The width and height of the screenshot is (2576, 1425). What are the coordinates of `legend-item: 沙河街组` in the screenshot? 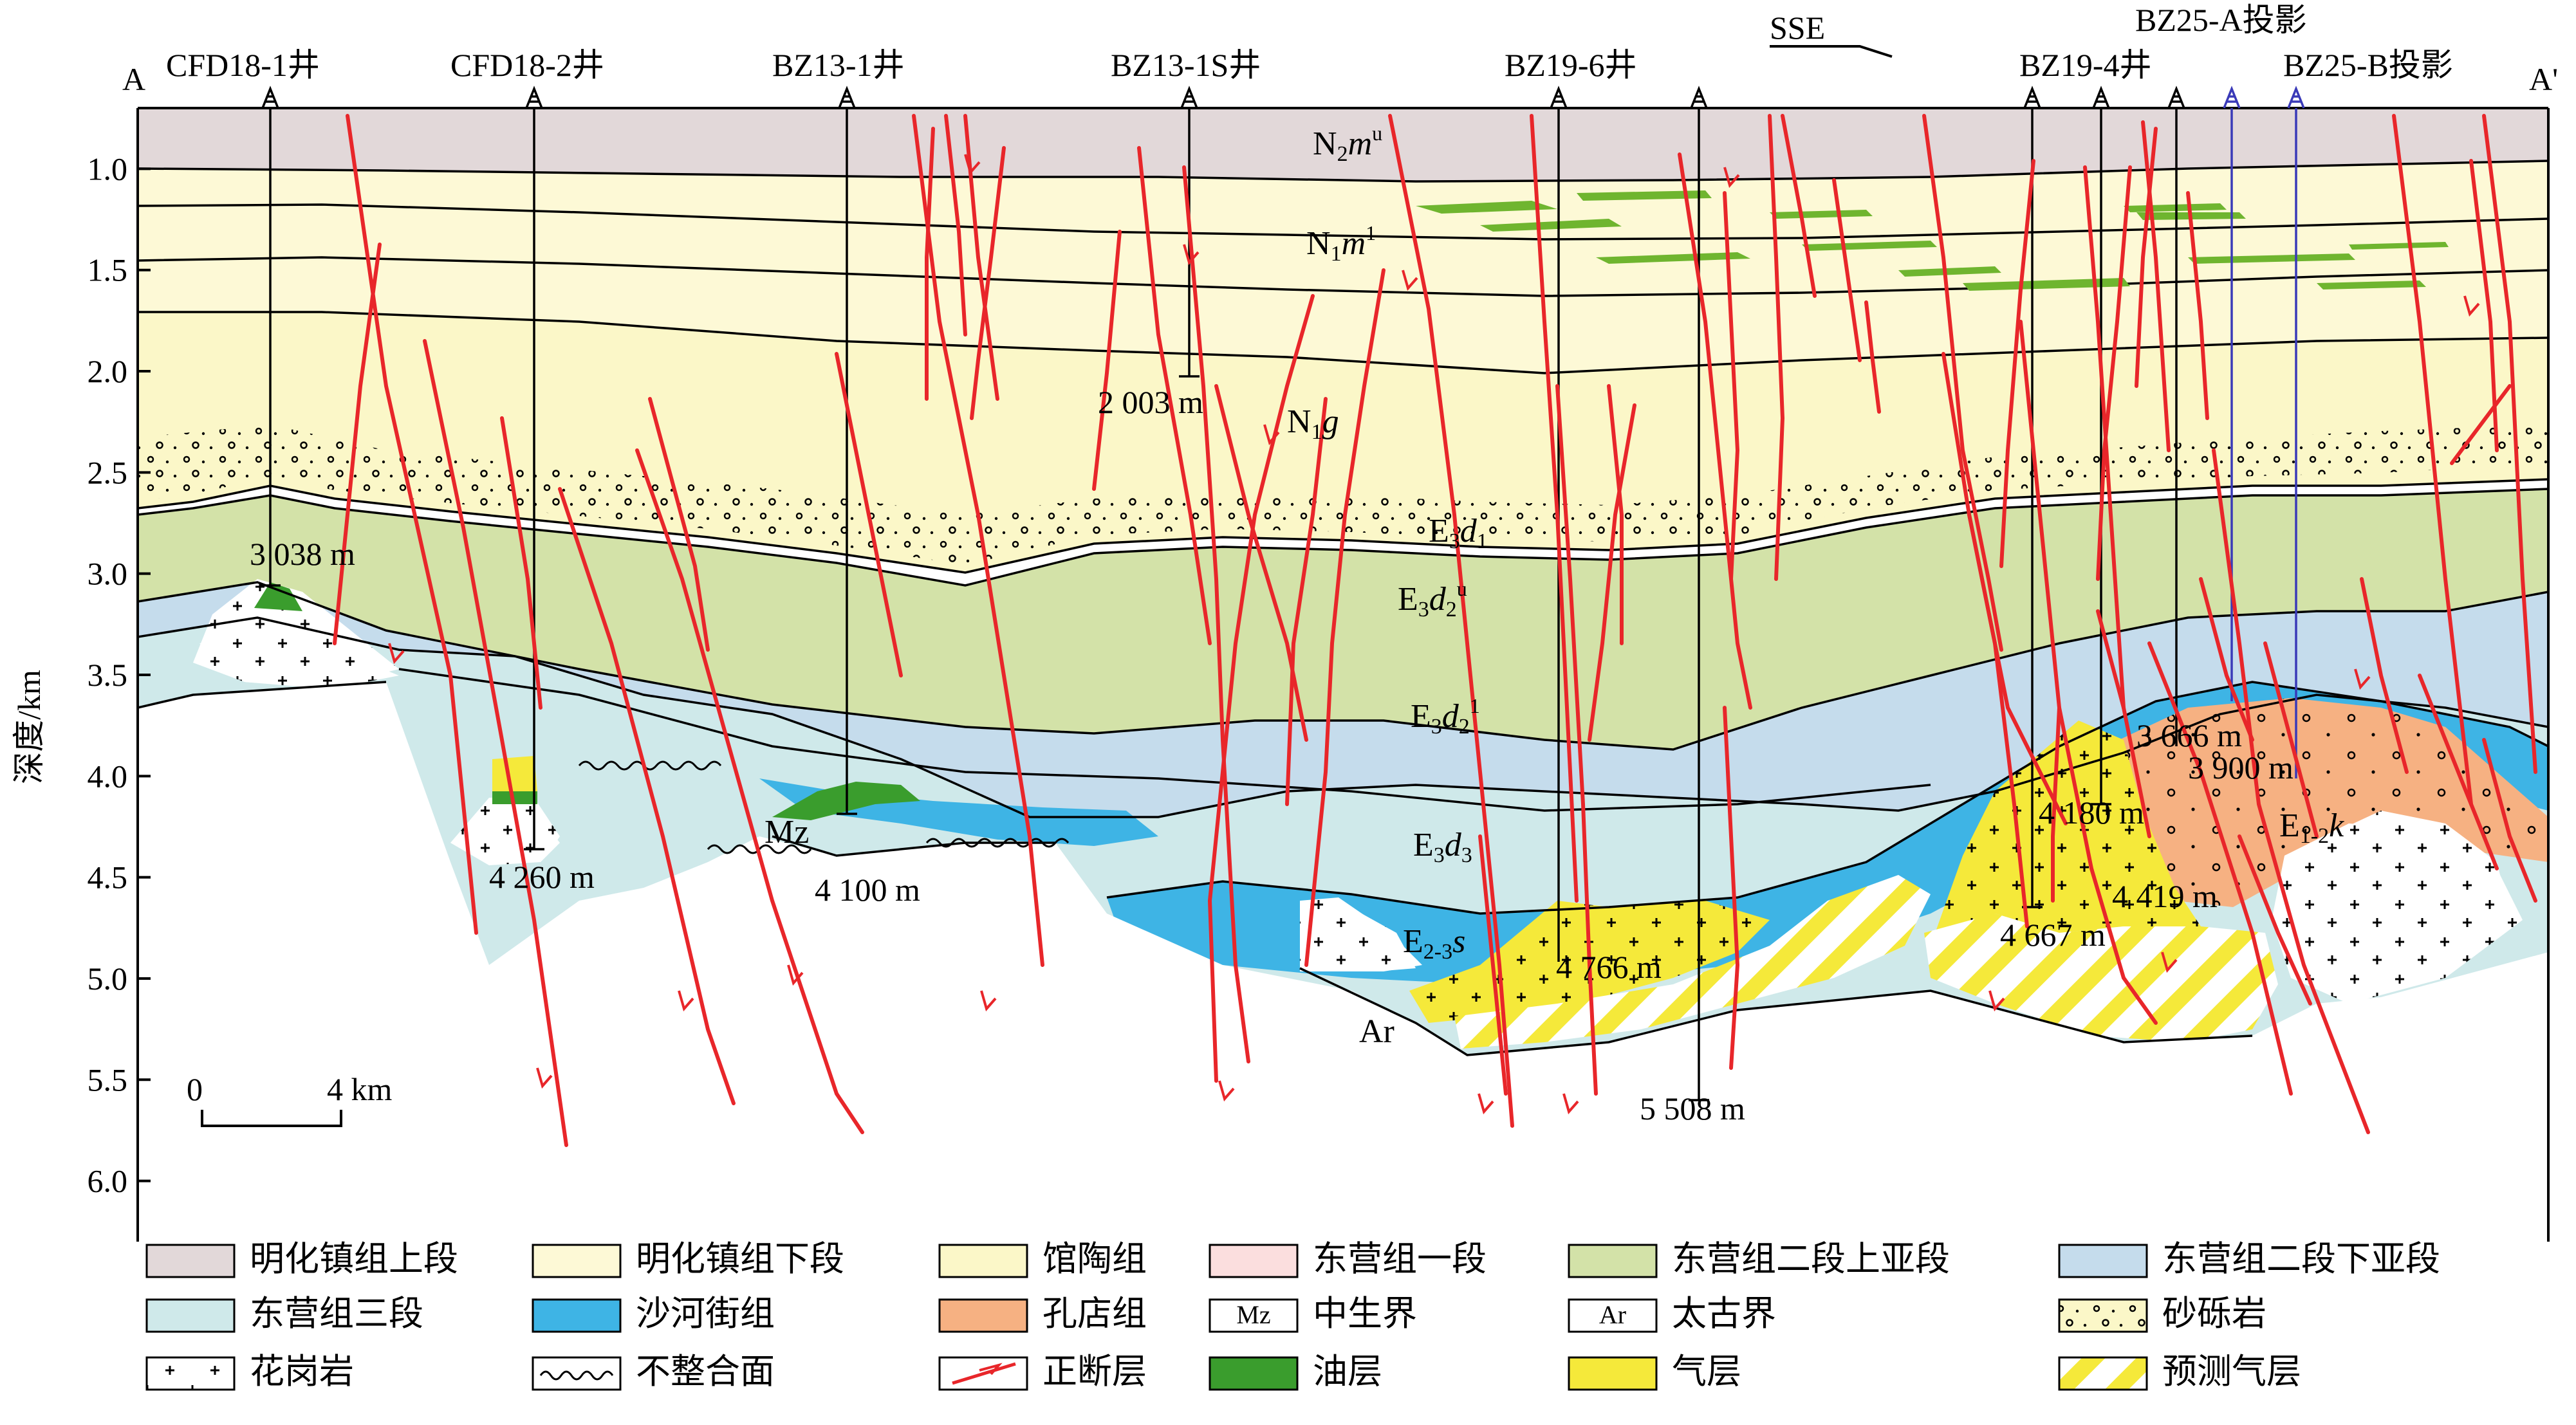 It's located at (653, 1313).